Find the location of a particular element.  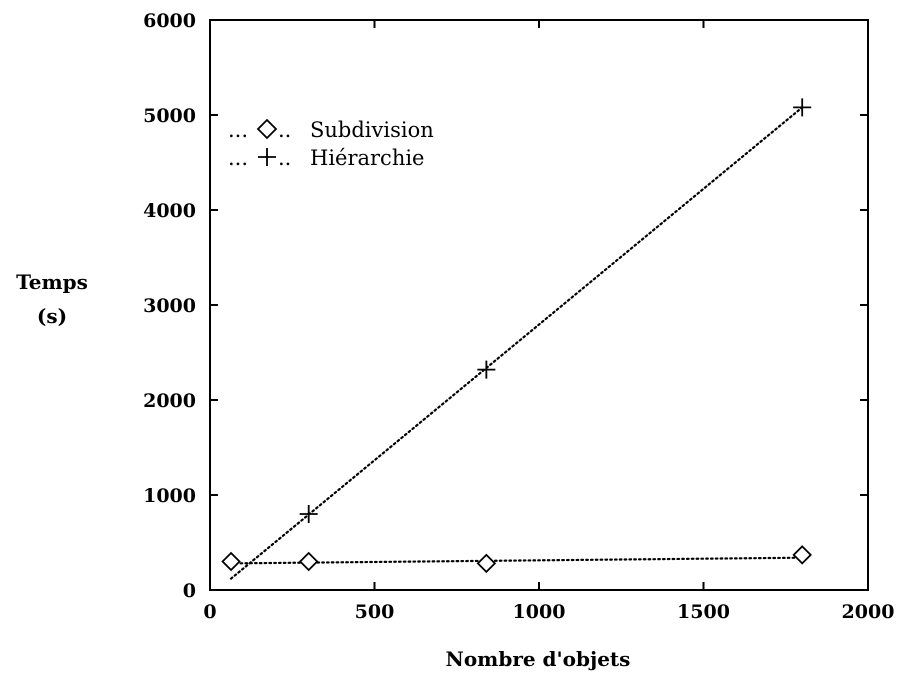

legend-diamond-marker is located at coordinates (267, 129).